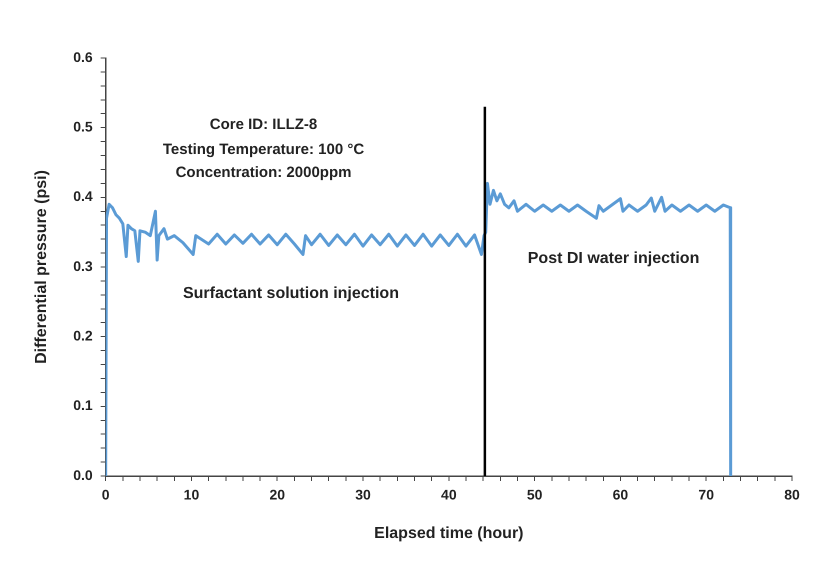 The image size is (828, 565). Describe the element at coordinates (83, 474) in the screenshot. I see `y-tick-label: 0.0` at that location.